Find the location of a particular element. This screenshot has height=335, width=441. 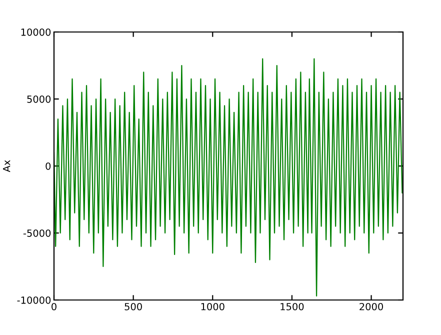

y-axis-title: Ax is located at coordinates (6, 166).